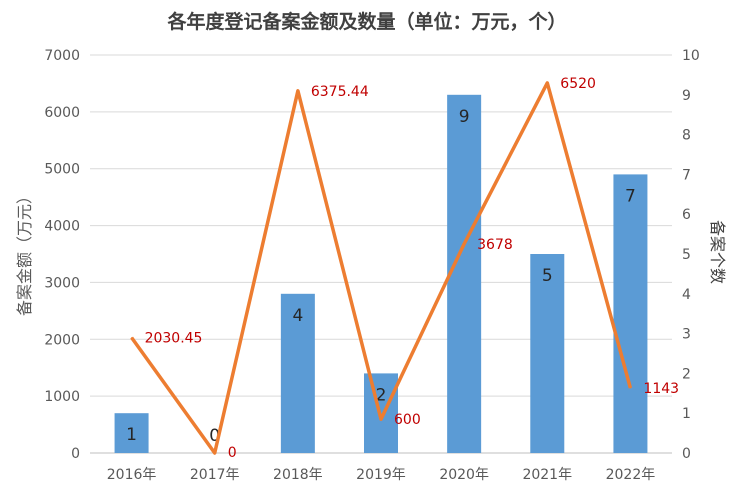 The height and width of the screenshot is (494, 735). Describe the element at coordinates (686, 414) in the screenshot. I see `y2-tick-label: 1` at that location.